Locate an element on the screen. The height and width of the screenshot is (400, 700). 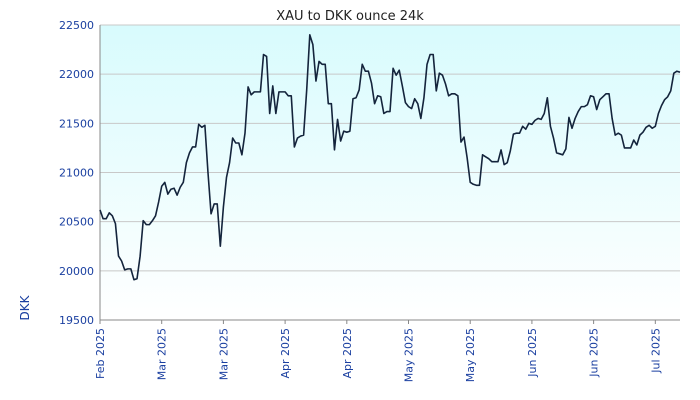
chart-title: XAU to DKK ounce 24k is located at coordinates (350, 16).